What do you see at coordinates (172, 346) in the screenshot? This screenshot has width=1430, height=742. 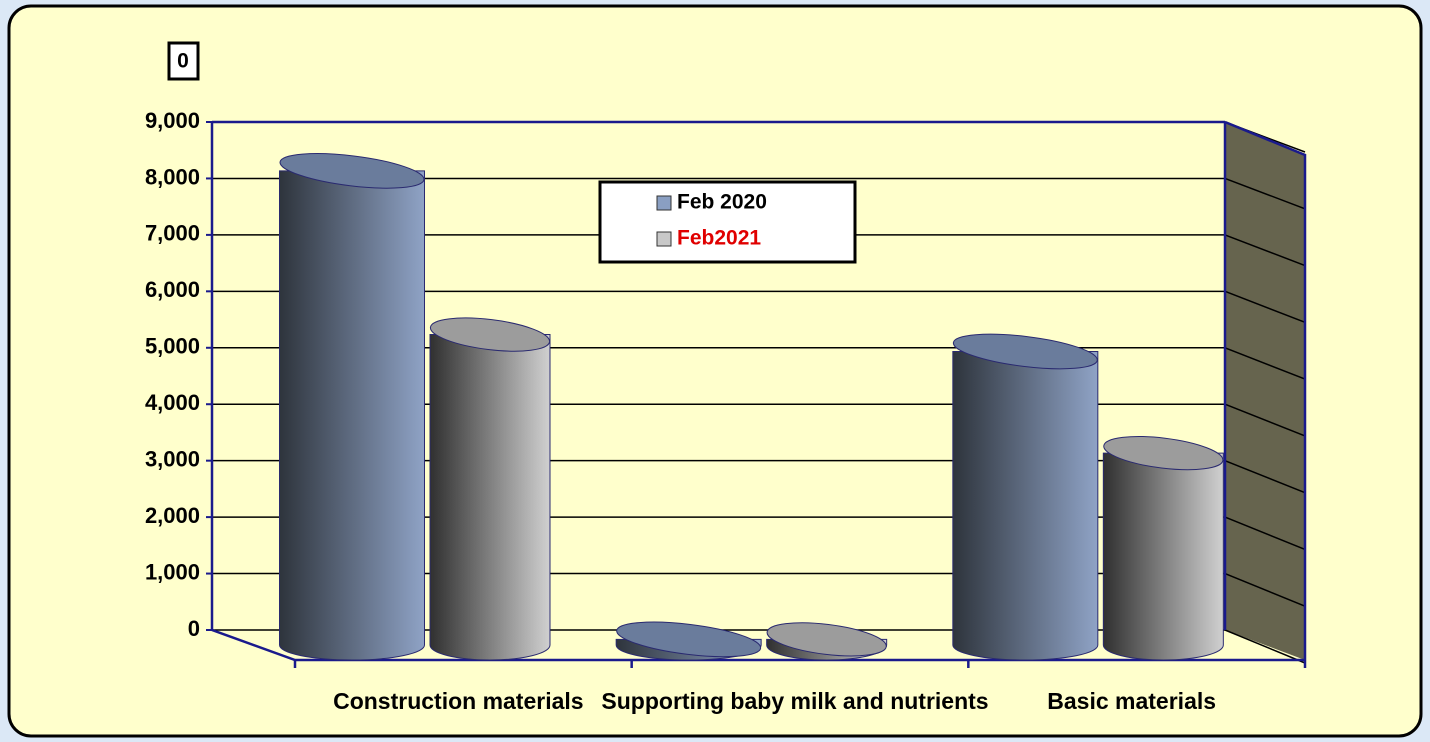 I see `y-tick-label: 5,000` at bounding box center [172, 346].